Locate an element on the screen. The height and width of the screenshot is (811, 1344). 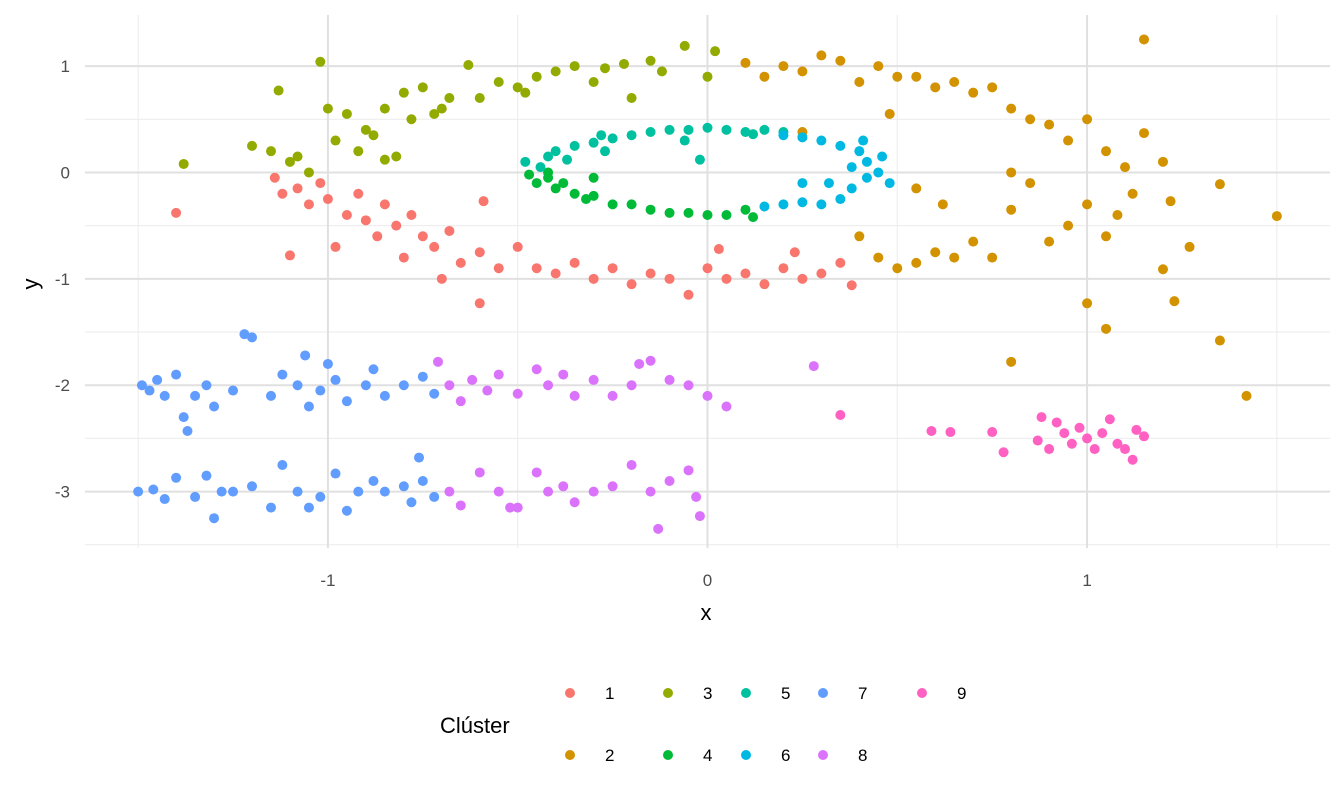
legend: Clúster 1 2 3 4 5 6 7 8 9 is located at coordinates (703, 724).